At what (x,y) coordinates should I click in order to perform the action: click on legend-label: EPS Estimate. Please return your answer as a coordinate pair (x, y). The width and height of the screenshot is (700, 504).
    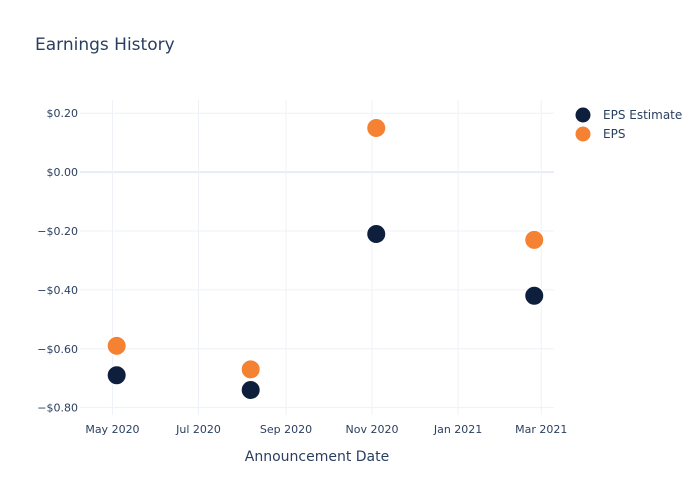
    Looking at the image, I should click on (642, 115).